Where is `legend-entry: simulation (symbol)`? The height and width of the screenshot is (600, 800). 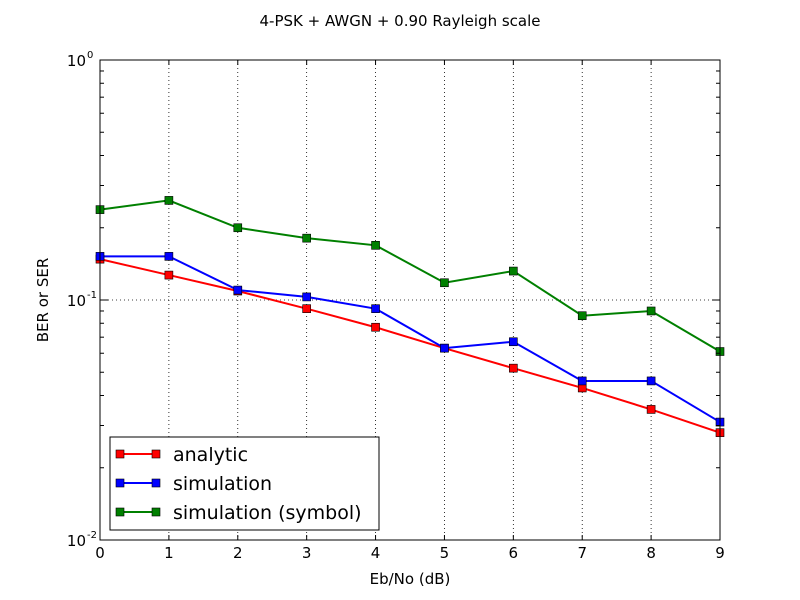 legend-entry: simulation (symbol) is located at coordinates (238, 513).